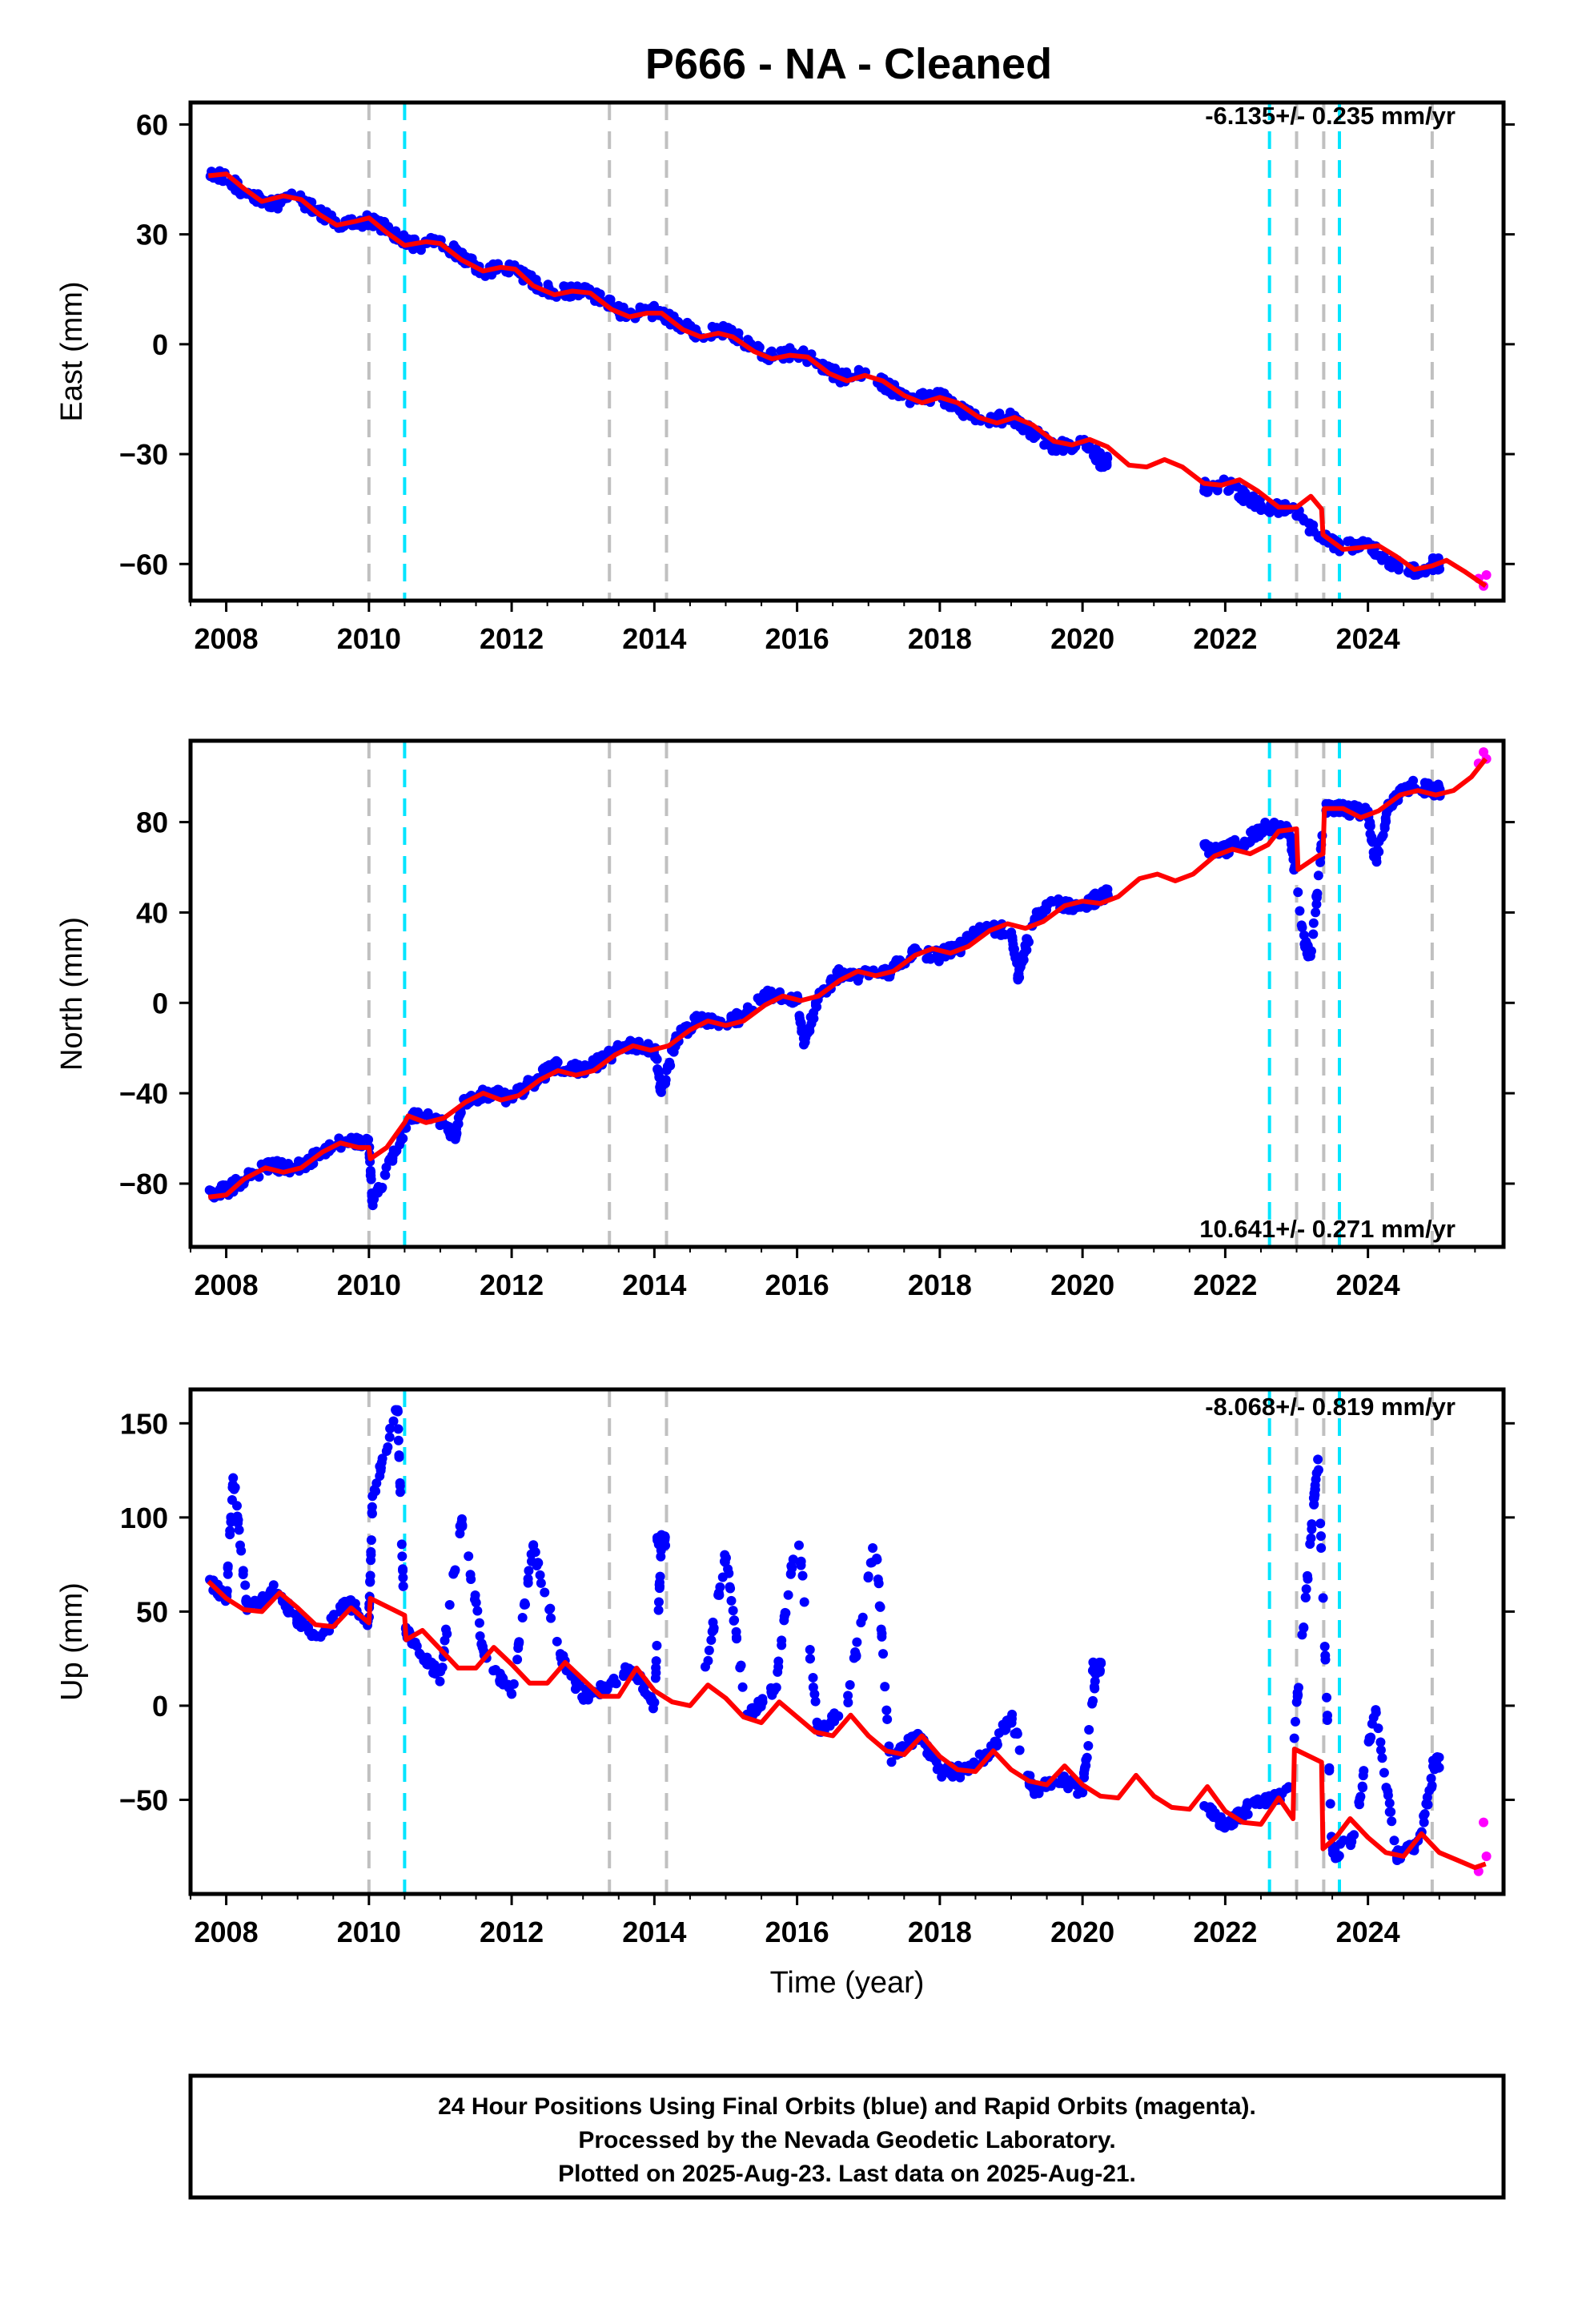  I want to click on east-xtick-label: 2010, so click(369, 638).